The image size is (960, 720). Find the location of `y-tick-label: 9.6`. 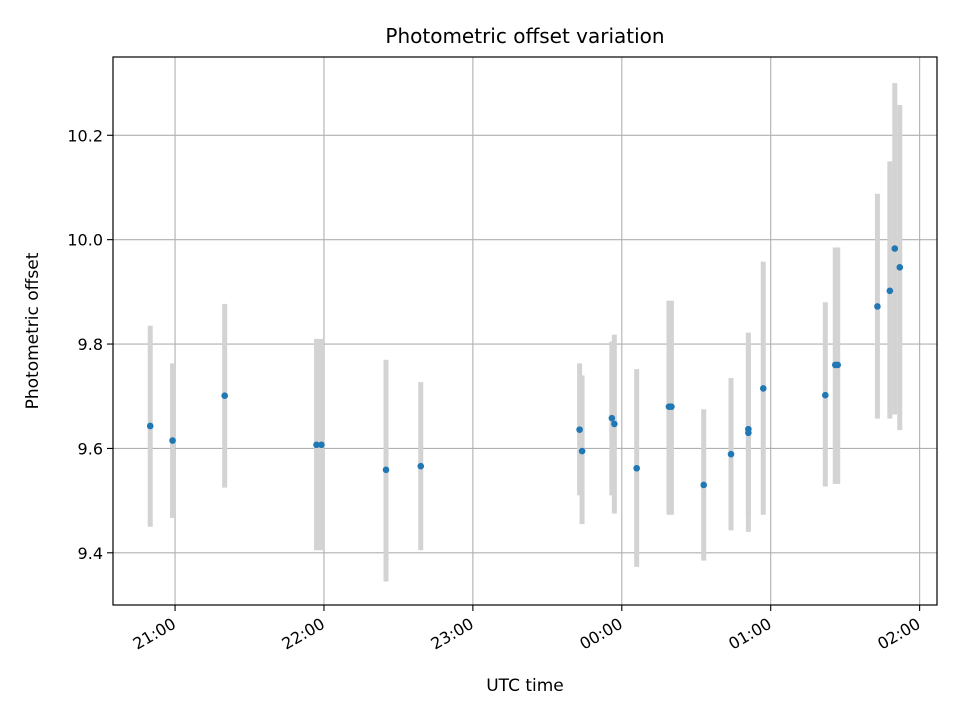

y-tick-label: 9.6 is located at coordinates (90, 448).